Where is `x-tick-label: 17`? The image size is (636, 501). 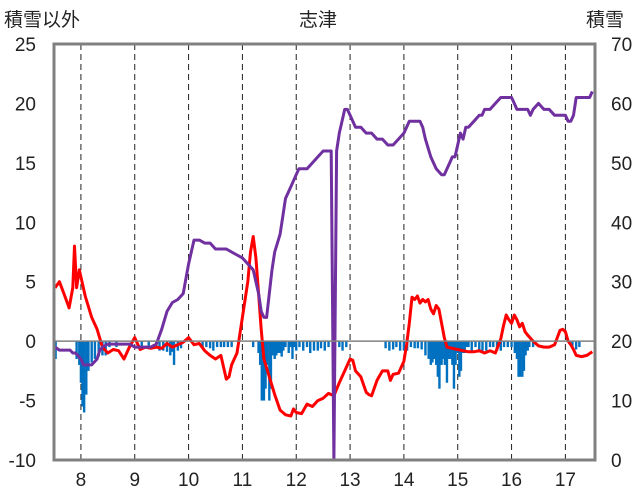
x-tick-label: 17 is located at coordinates (565, 480).